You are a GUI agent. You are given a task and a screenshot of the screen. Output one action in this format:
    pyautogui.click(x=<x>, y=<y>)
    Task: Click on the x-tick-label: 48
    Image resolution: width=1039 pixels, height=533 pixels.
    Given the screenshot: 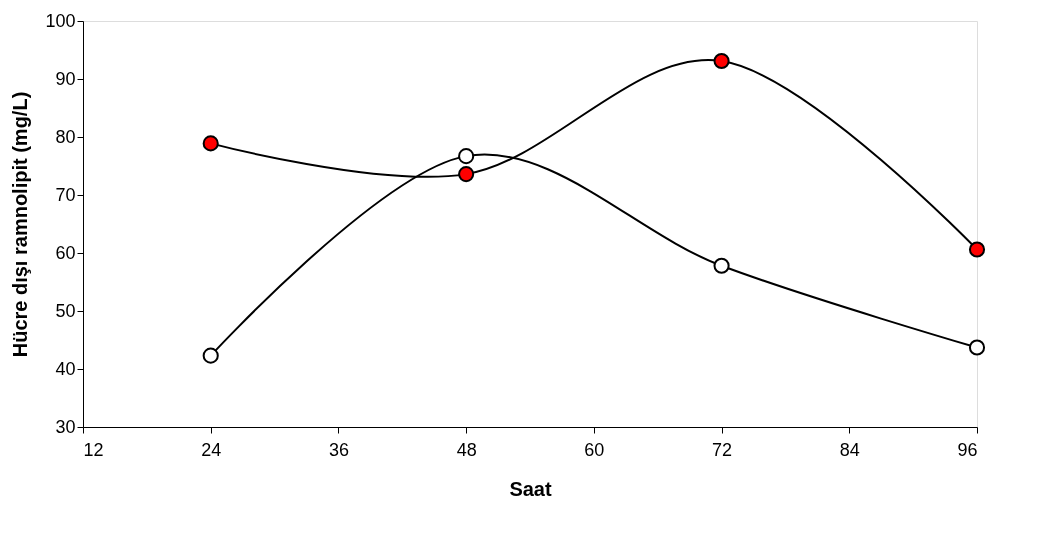 What is the action you would take?
    pyautogui.click(x=466, y=449)
    